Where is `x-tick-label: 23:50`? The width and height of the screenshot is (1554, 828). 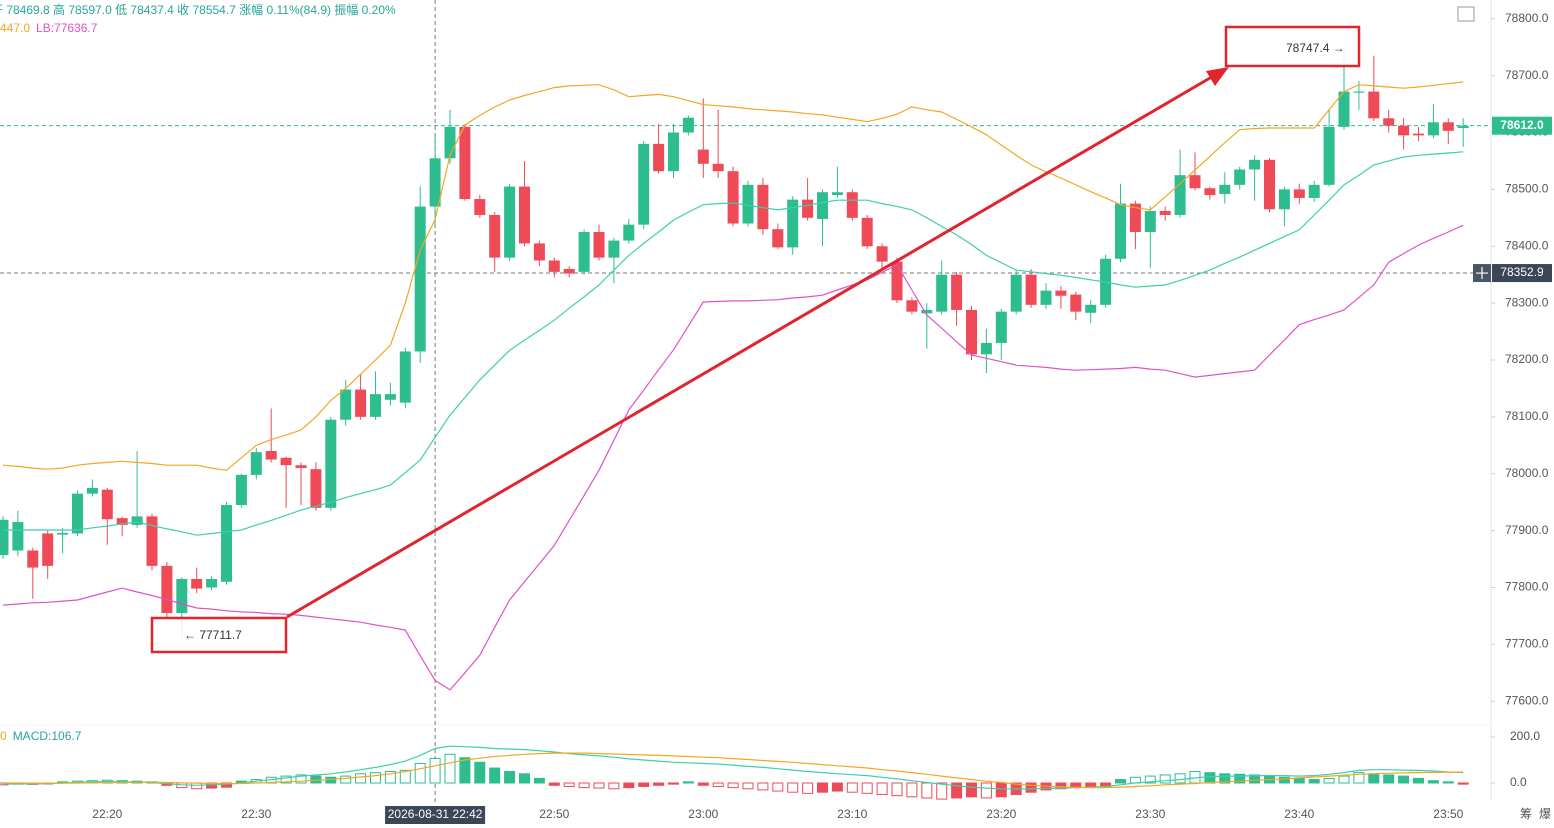
x-tick-label: 23:50 is located at coordinates (1448, 814).